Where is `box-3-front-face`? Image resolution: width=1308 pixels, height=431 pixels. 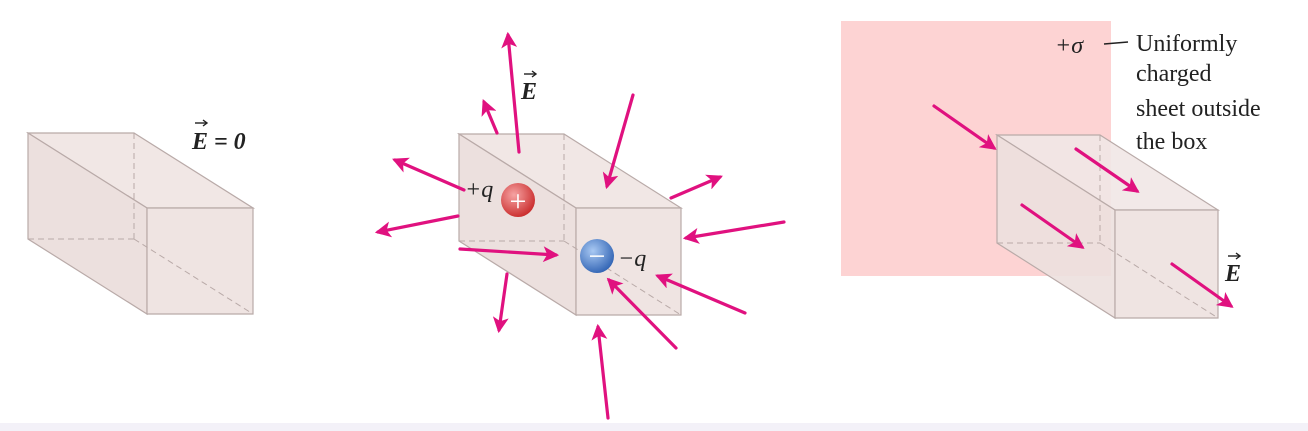 box-3-front-face is located at coordinates (1166, 264).